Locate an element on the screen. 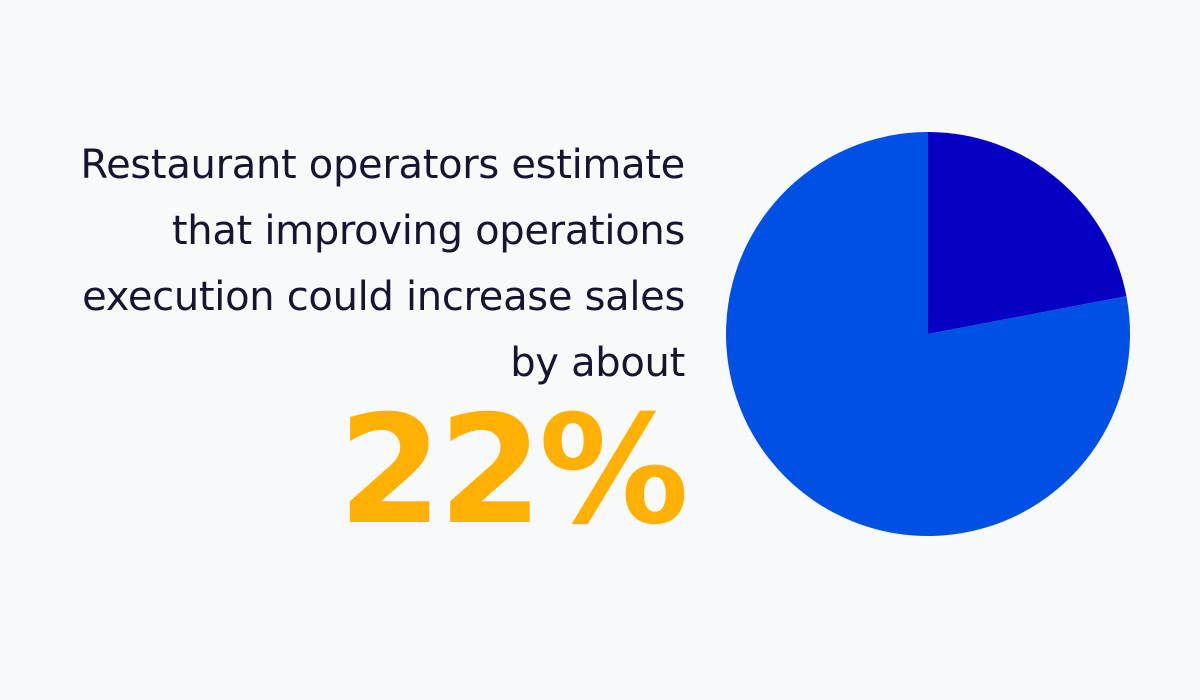  headline-line-1: Restaurant operators estimate is located at coordinates (382, 165).